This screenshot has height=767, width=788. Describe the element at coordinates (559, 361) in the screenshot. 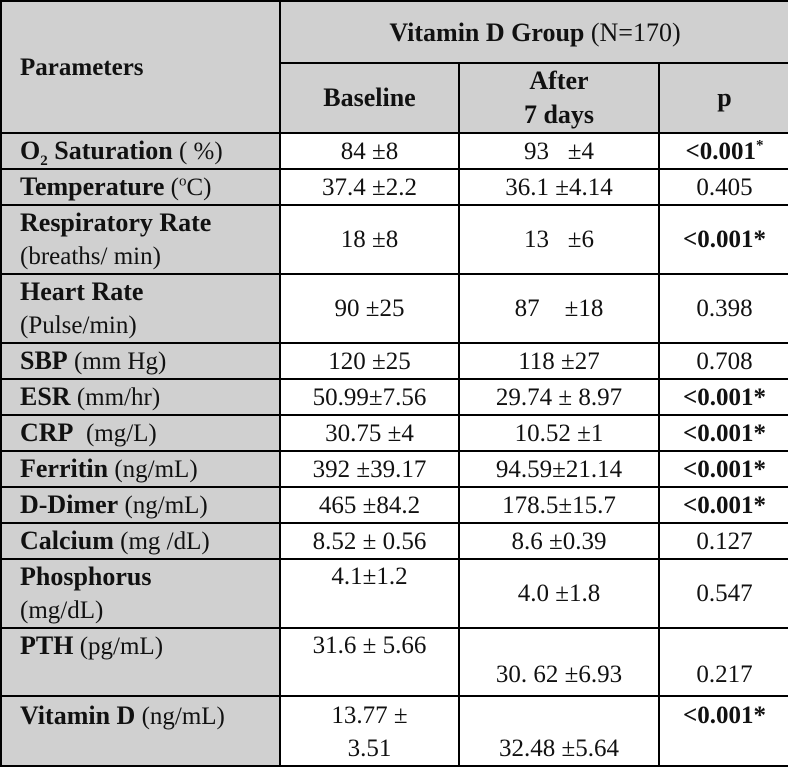

I see `after-value: 118 ±27` at that location.